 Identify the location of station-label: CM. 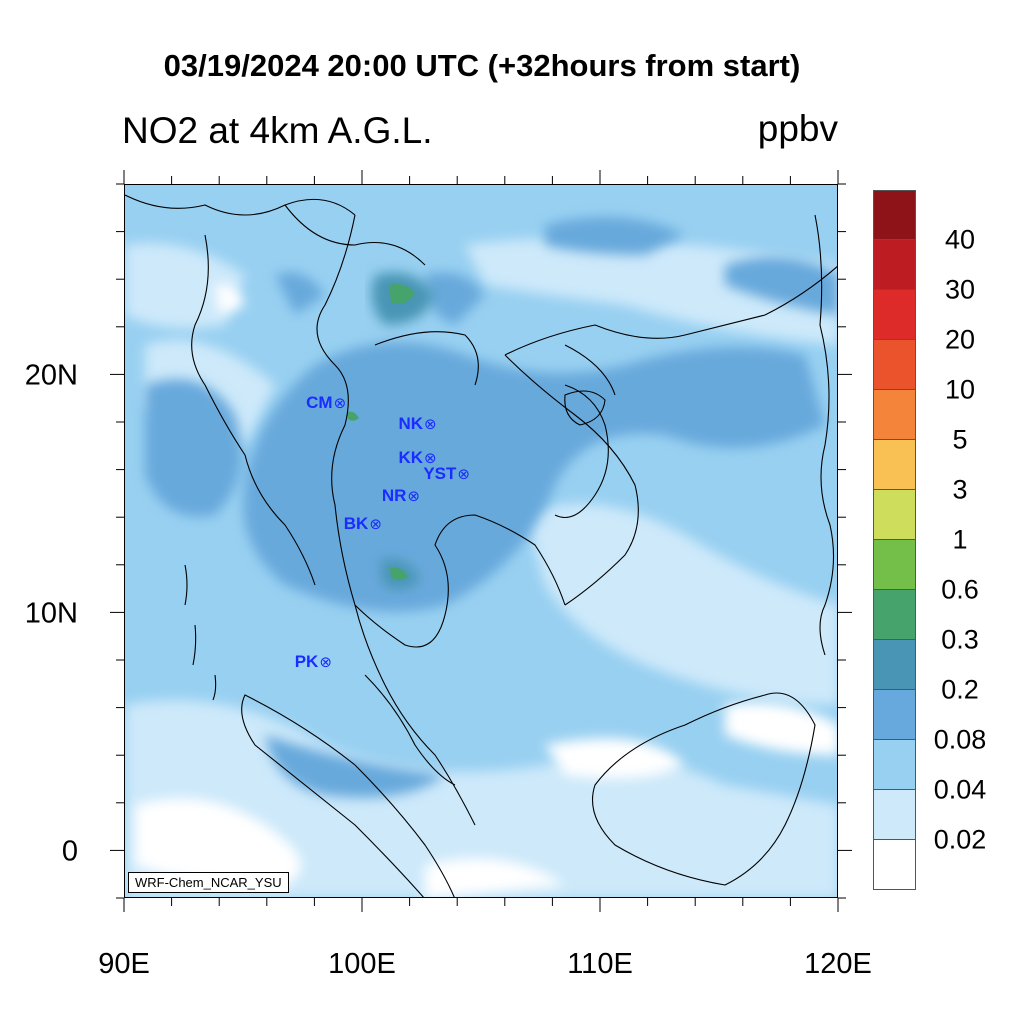
(319, 402).